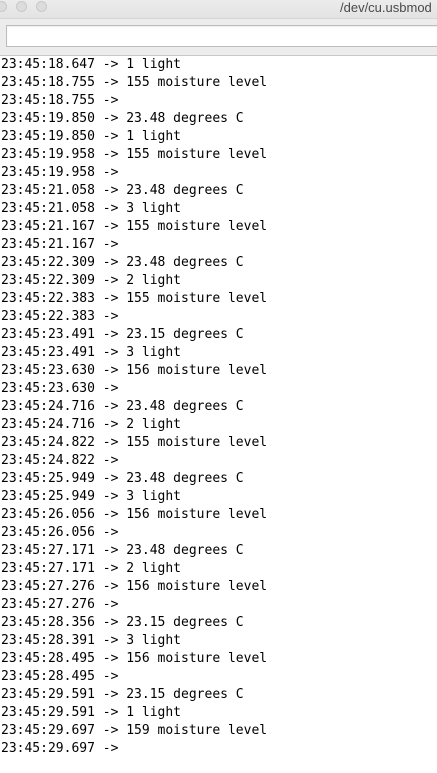 The image size is (437, 773). Describe the element at coordinates (122, 334) in the screenshot. I see `log-line: 23:45:23.491 -> 23.15 degrees C` at that location.